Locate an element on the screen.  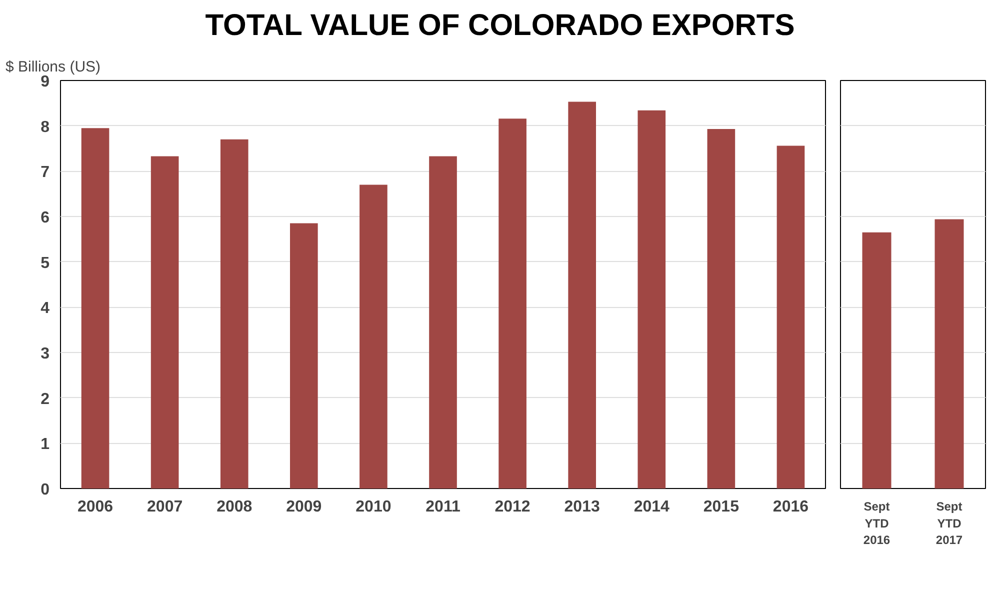
x-tick-label: 2007 is located at coordinates (165, 507).